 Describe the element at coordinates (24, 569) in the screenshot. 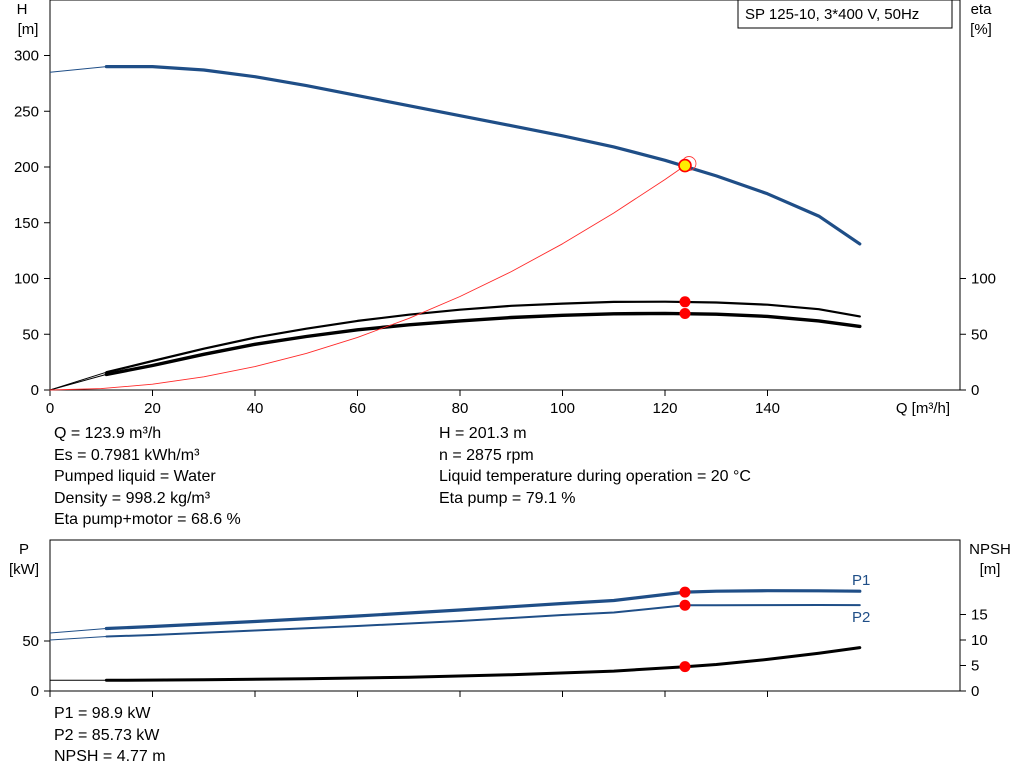

I see `lower-left-axis-label-line2: [kW]` at that location.